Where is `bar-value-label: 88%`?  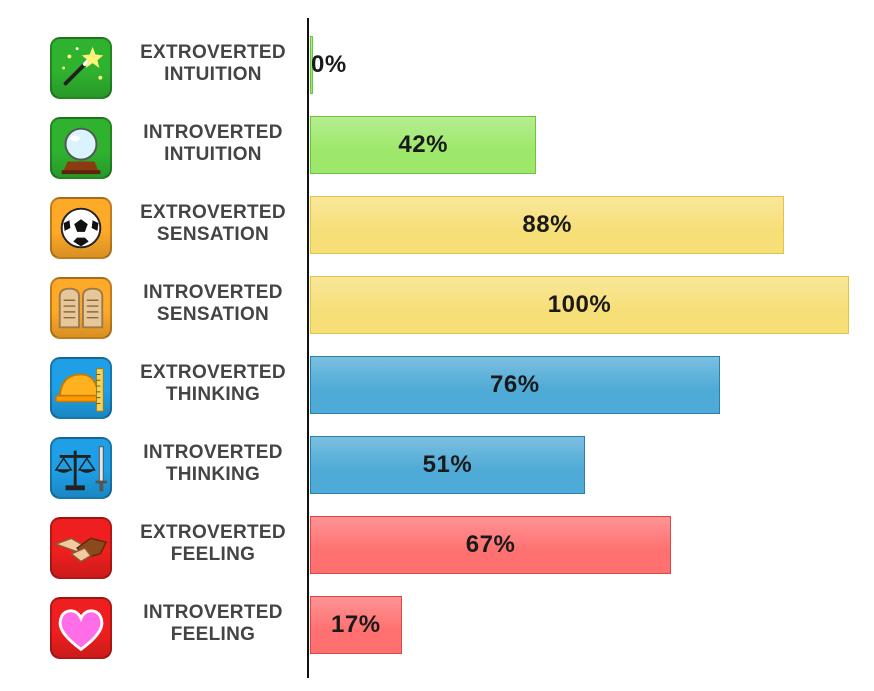
bar-value-label: 88% is located at coordinates (547, 224).